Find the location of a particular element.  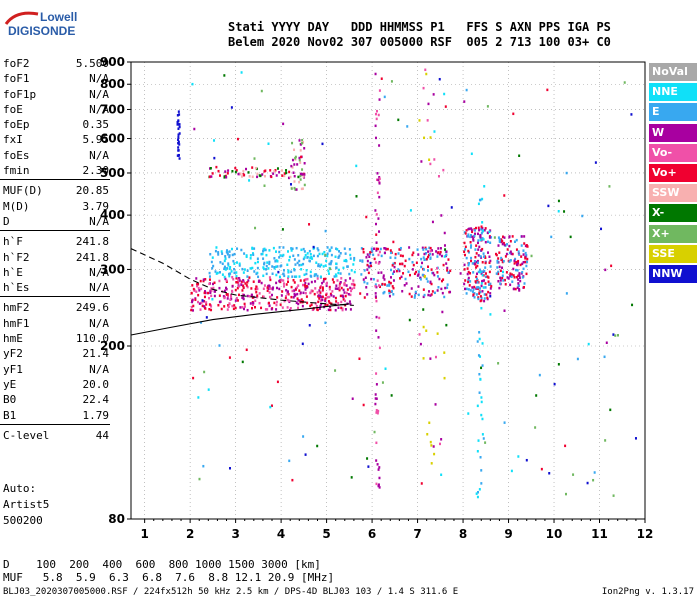

param-row: h`E N/A is located at coordinates (56, 272).